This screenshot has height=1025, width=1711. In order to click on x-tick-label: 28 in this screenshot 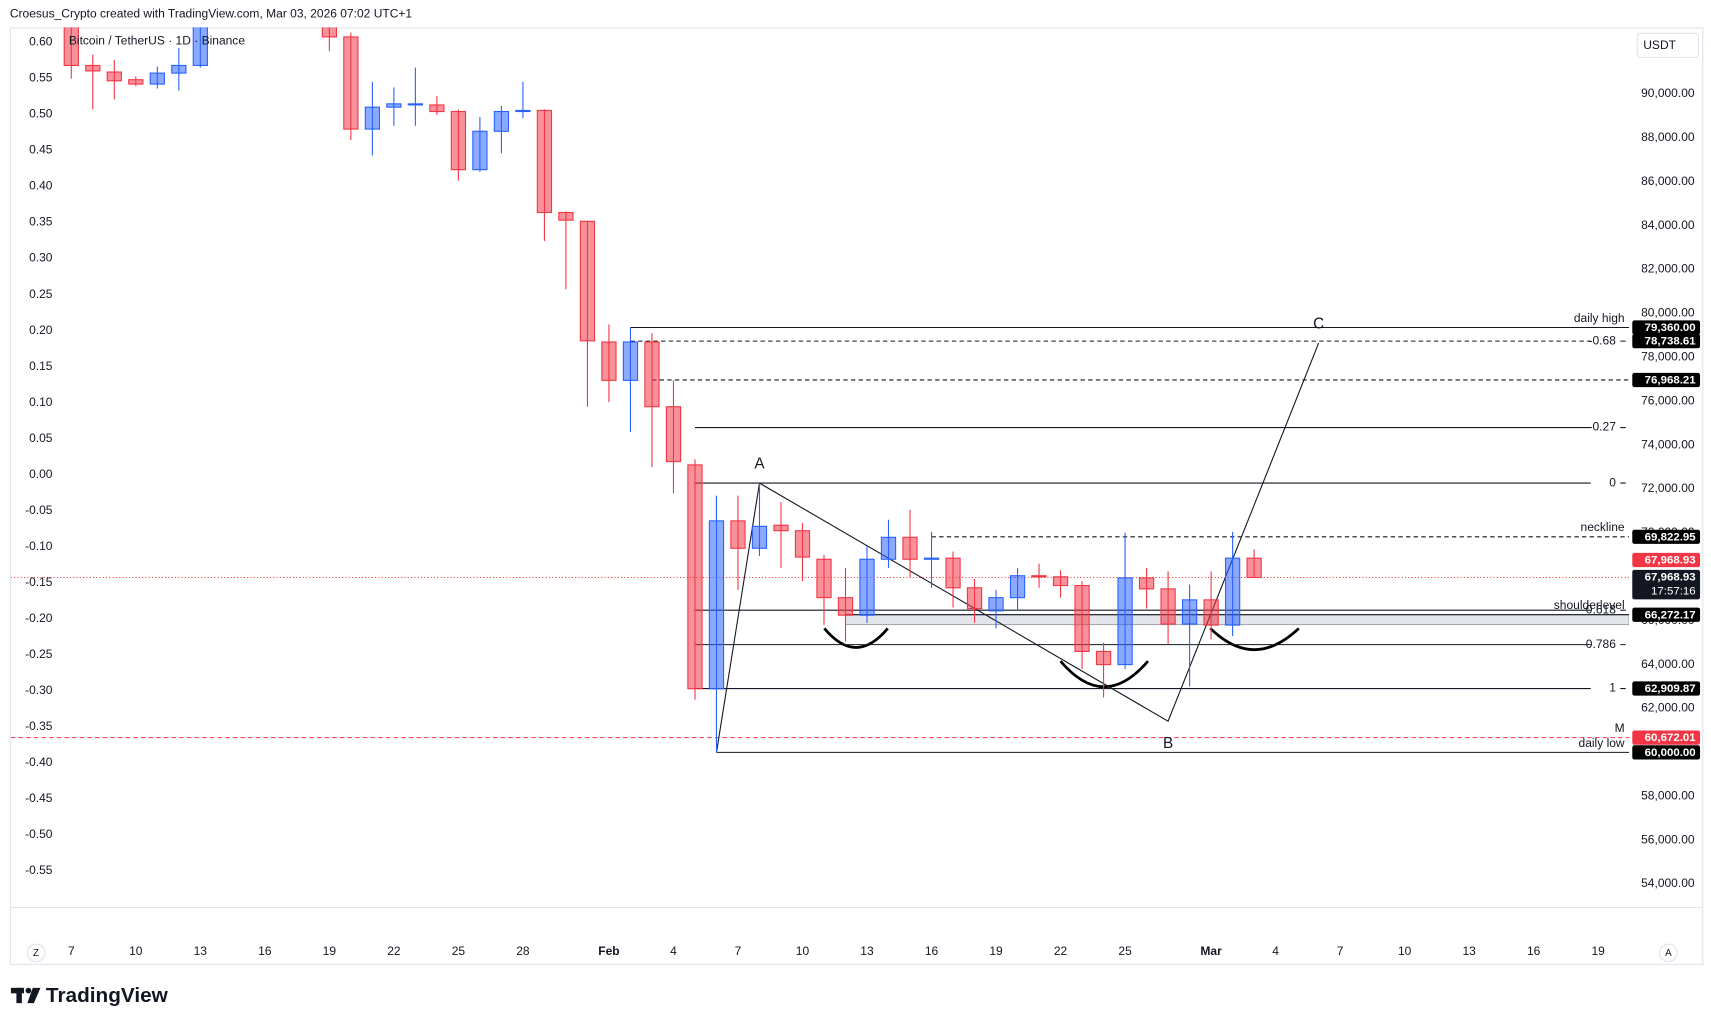, I will do `click(523, 951)`.